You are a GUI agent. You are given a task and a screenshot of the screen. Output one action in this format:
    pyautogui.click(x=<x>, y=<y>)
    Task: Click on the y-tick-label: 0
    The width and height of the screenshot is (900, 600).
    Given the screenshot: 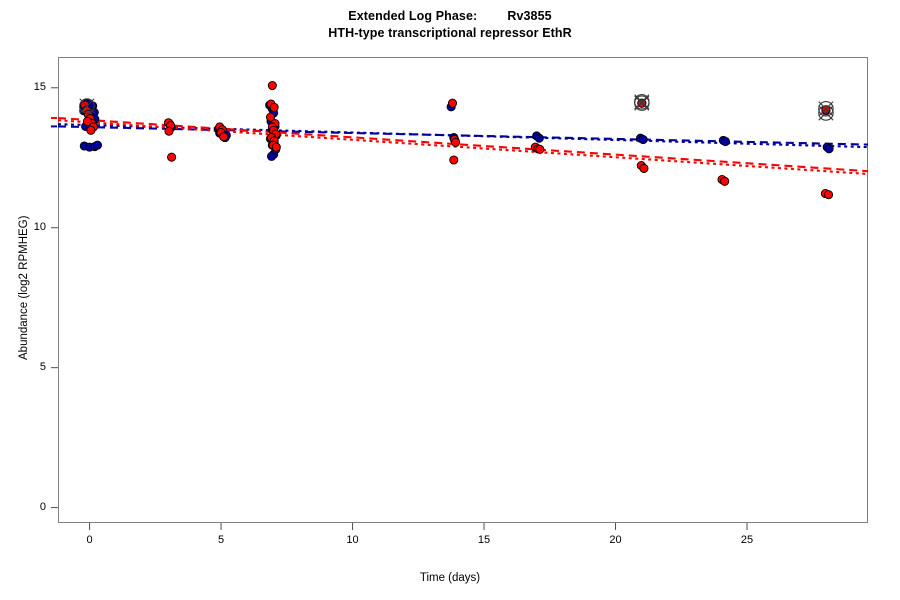 What is the action you would take?
    pyautogui.click(x=42, y=506)
    